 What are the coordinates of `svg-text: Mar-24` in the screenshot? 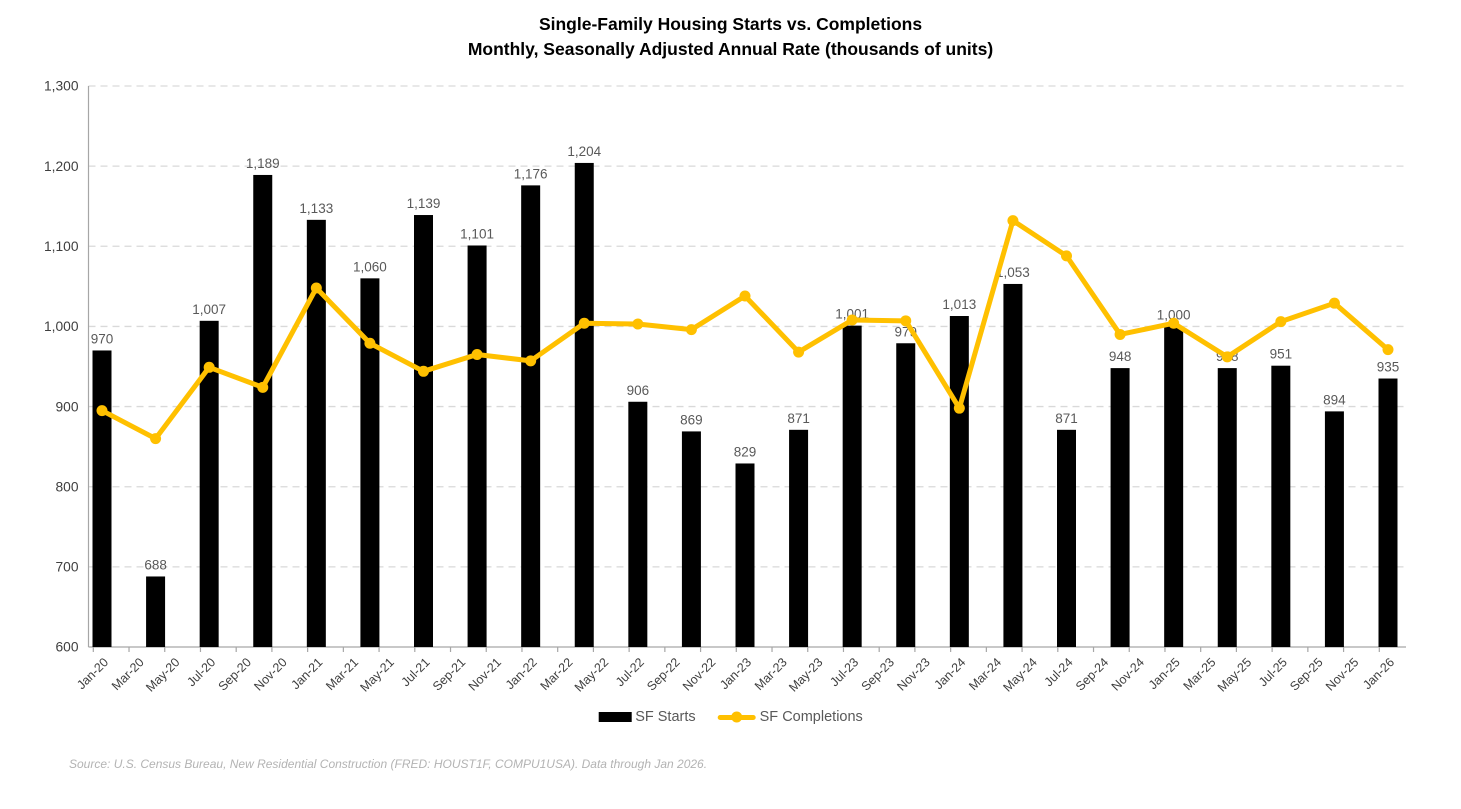 It's located at (985, 674).